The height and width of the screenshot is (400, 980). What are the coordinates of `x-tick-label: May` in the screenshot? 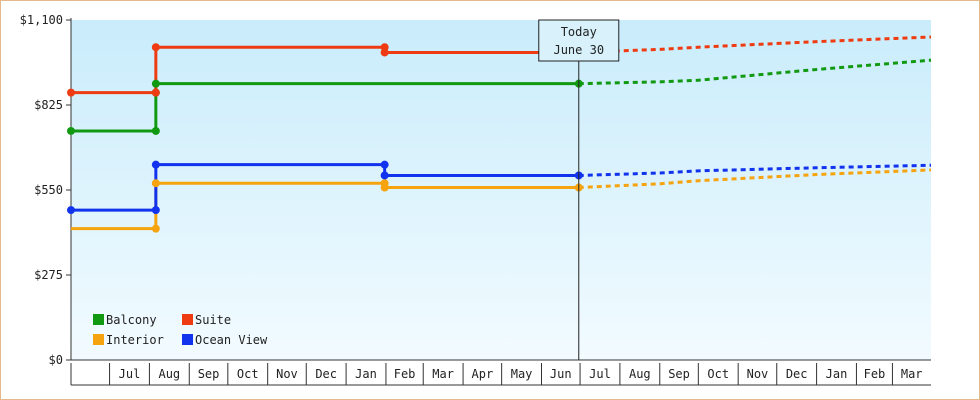 It's located at (522, 374).